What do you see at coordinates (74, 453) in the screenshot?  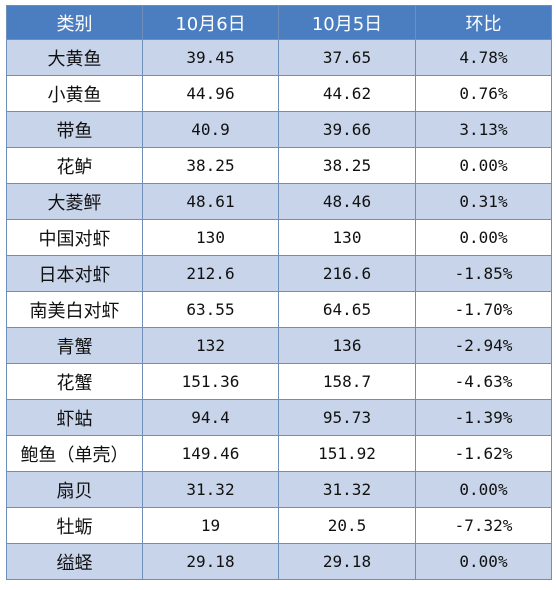 I see `cell-category: 鲍鱼（单壳）` at bounding box center [74, 453].